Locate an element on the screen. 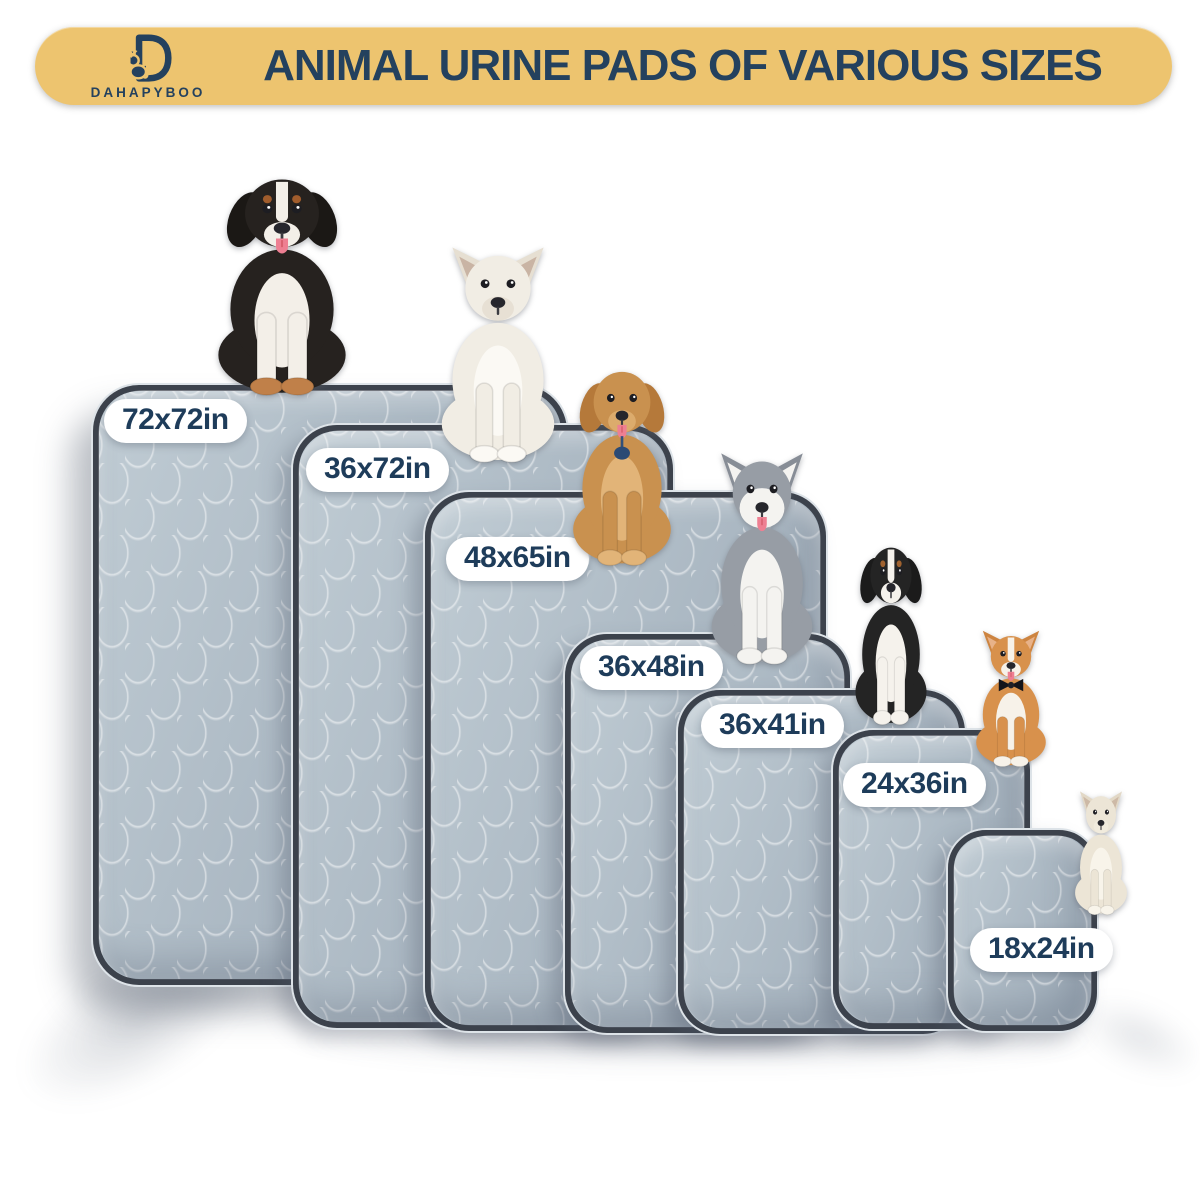 The height and width of the screenshot is (1200, 1200). dog-welsh-corgi is located at coordinates (1011, 697).